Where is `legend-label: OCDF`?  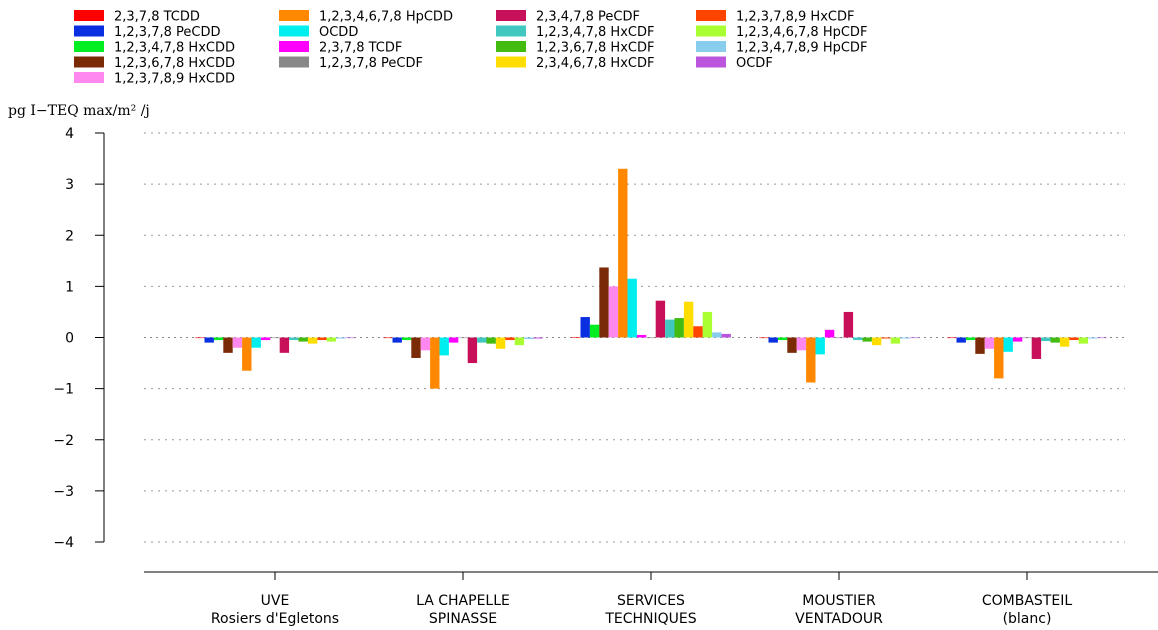 legend-label: OCDF is located at coordinates (754, 63).